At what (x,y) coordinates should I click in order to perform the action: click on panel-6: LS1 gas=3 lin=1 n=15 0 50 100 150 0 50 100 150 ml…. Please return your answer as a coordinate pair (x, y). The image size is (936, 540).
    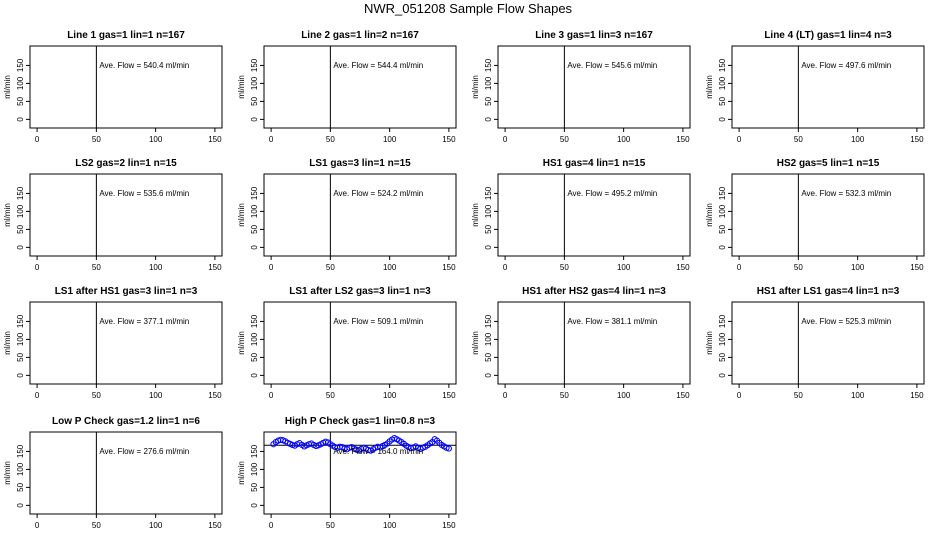
    Looking at the image, I should click on (347, 215).